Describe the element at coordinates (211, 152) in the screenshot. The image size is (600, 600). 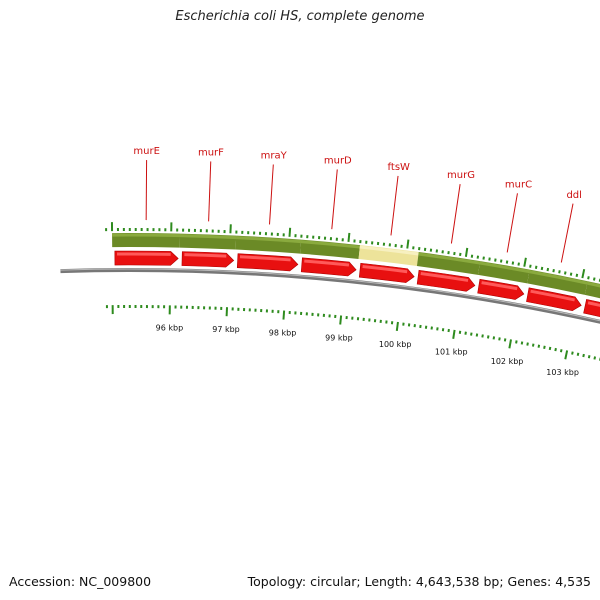
I see `gene-label: murF` at that location.